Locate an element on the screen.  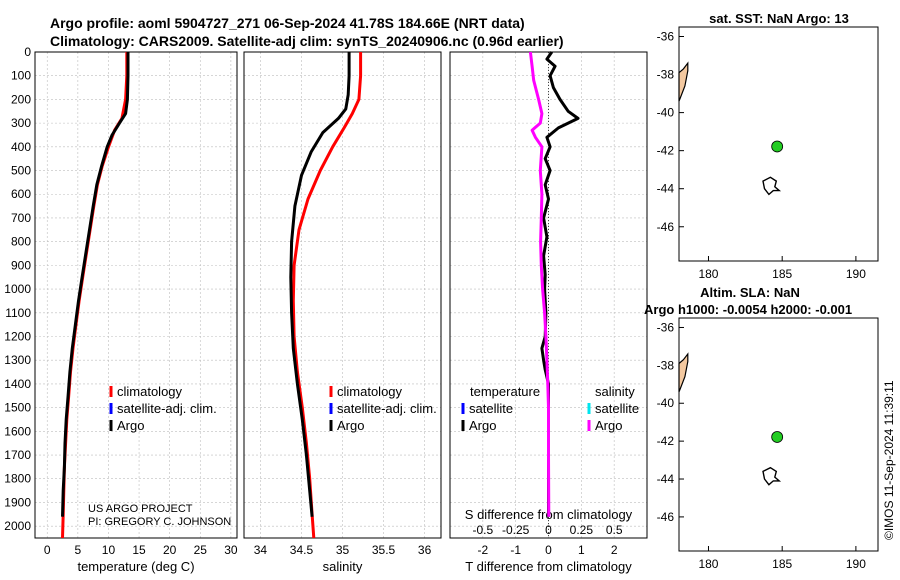
legend-diff-temp-label: Argo is located at coordinates (482, 425).